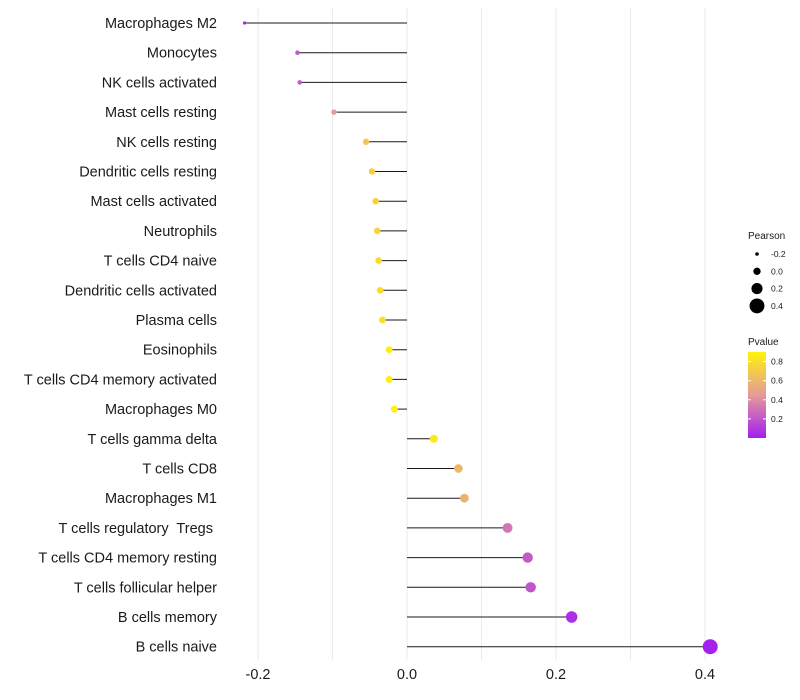  I want to click on category-label: Dendritic cells activated, so click(141, 291).